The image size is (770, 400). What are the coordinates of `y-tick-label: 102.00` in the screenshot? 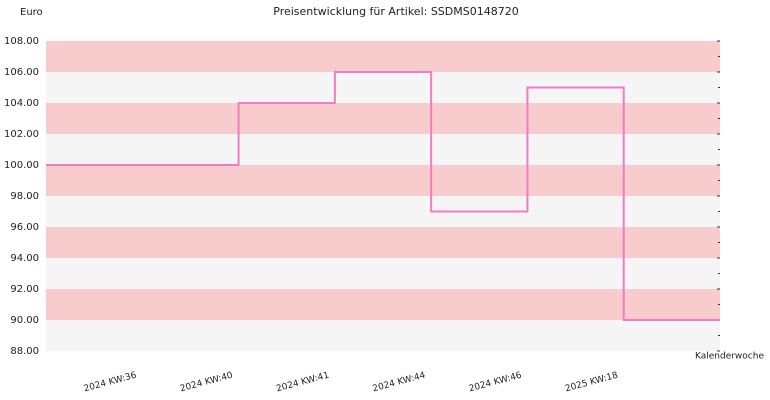 It's located at (21, 134).